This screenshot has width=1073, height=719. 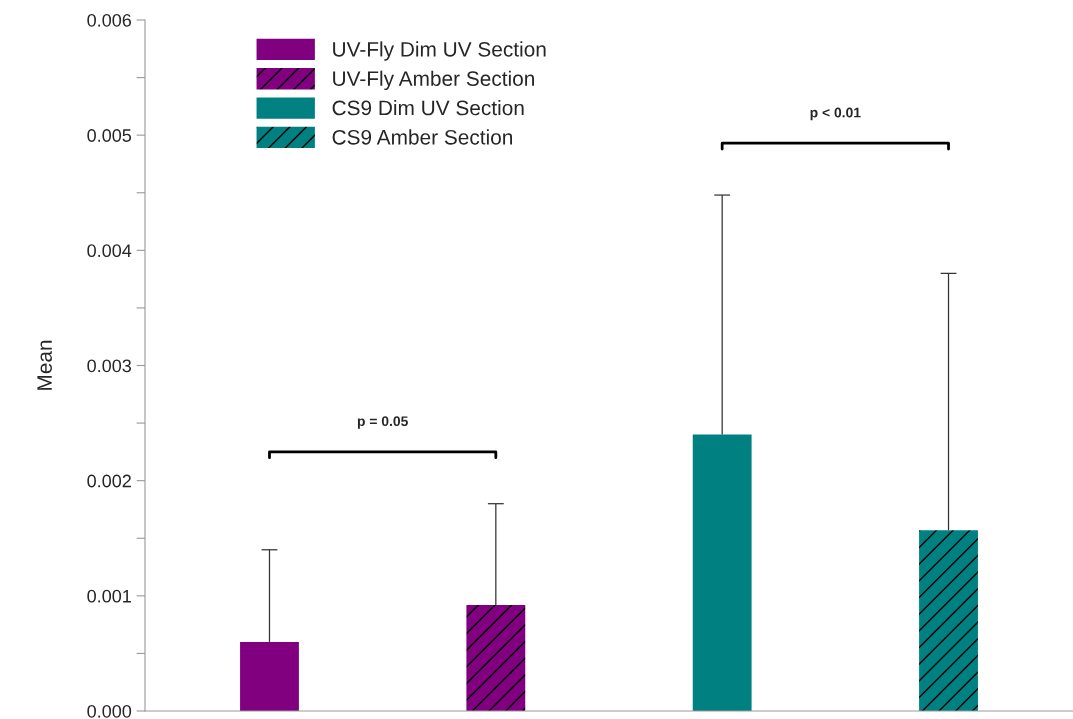 I want to click on y-tick-label: 0.004, so click(x=109, y=251).